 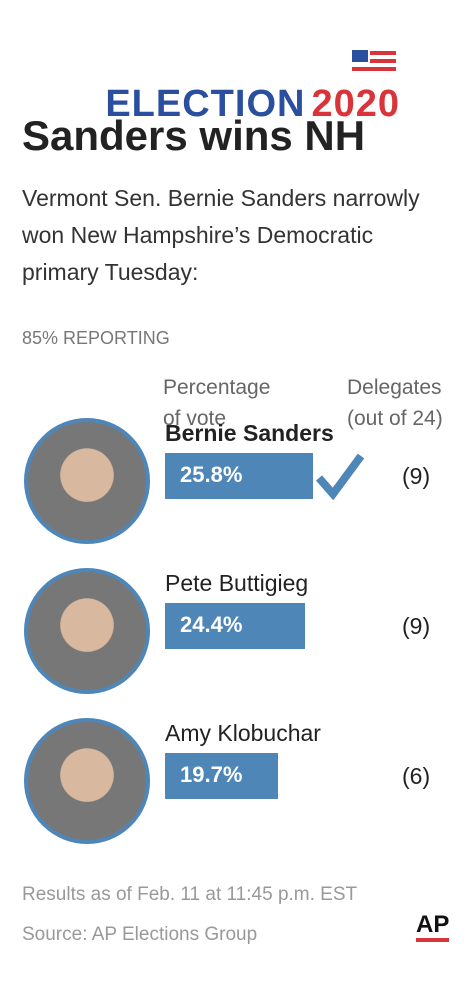 I want to click on footer-note: Results as of Feb. 11 at 11:45 p.m. EST, so click(x=190, y=894).